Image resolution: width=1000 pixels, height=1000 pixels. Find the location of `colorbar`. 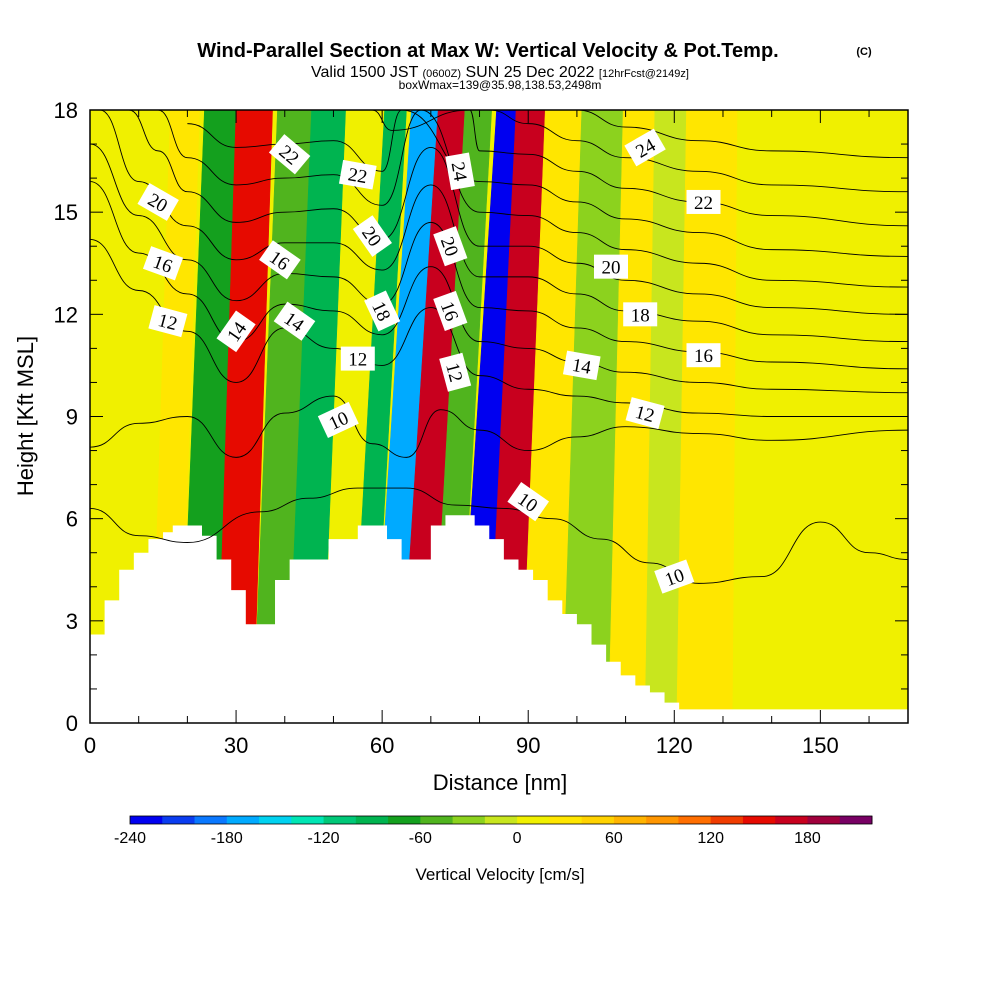

colorbar is located at coordinates (501, 820).